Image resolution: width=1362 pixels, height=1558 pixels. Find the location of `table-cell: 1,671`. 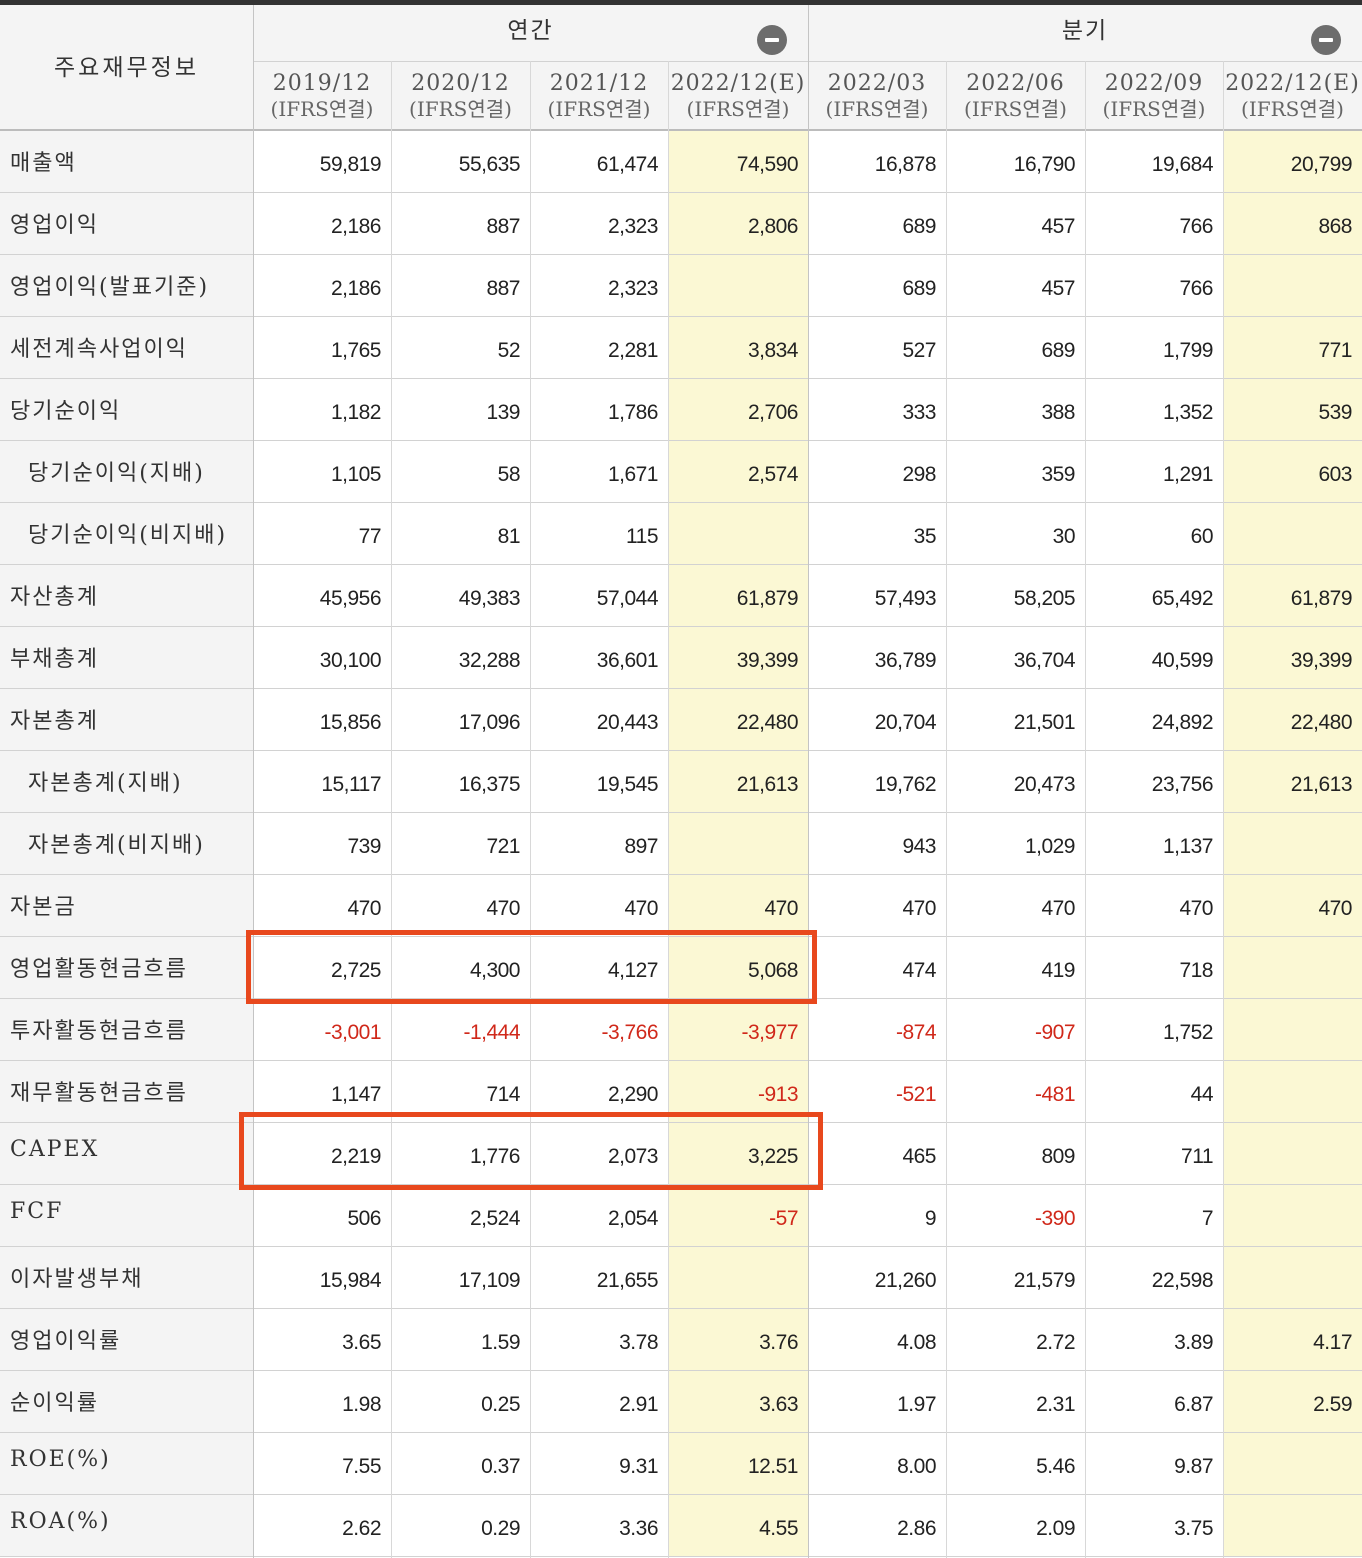

table-cell: 1,671 is located at coordinates (633, 474).